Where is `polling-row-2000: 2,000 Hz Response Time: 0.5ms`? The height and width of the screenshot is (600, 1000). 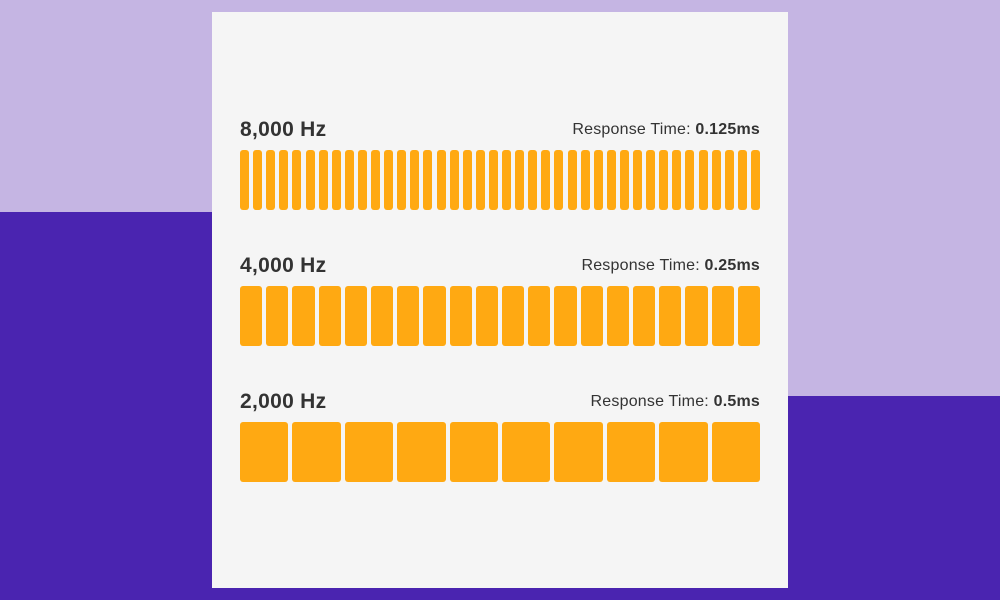
polling-row-2000: 2,000 Hz Response Time: 0.5ms is located at coordinates (500, 435).